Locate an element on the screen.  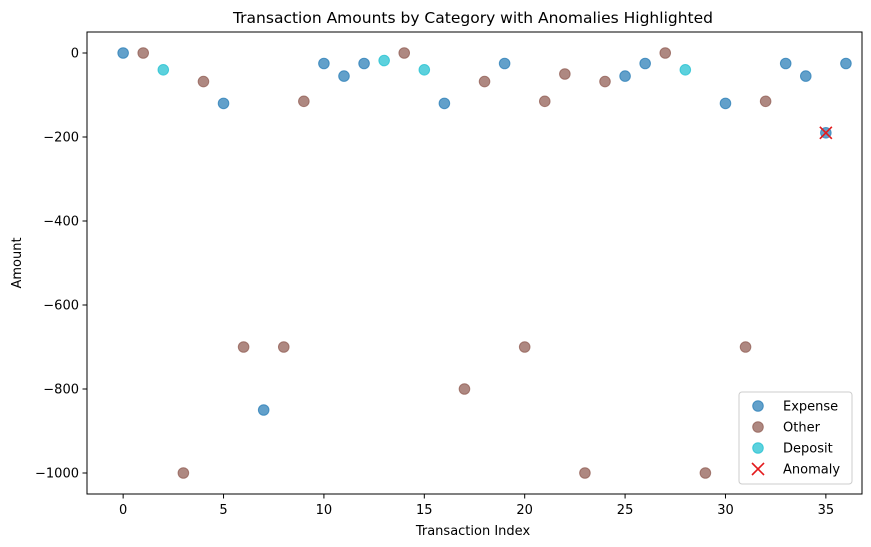
legend-box is located at coordinates (795, 438).